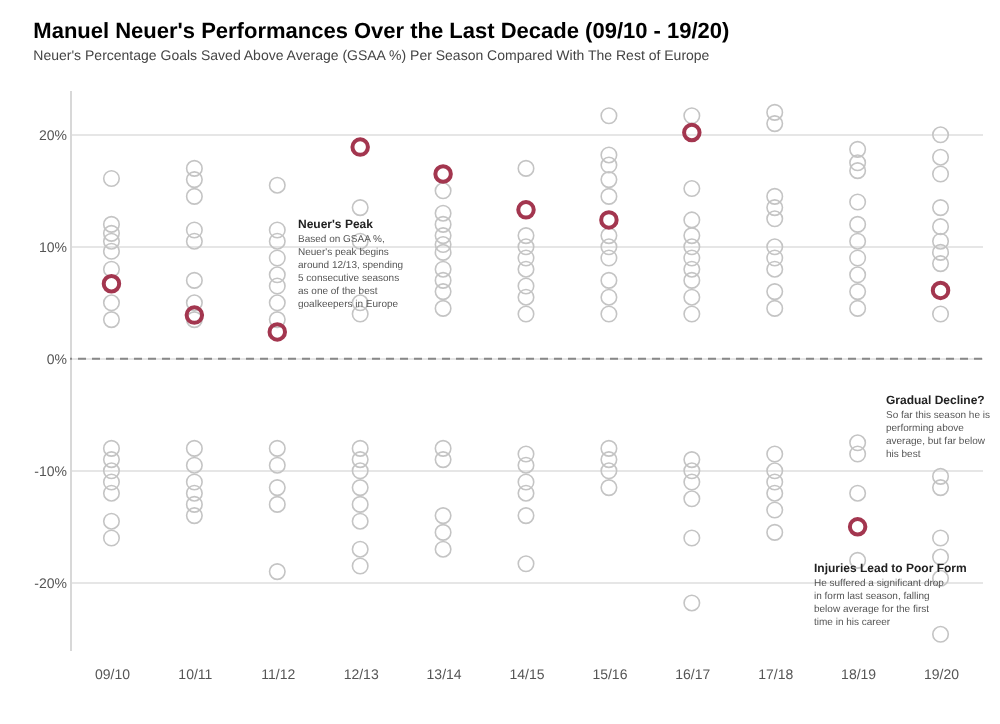 The width and height of the screenshot is (1000, 724). Describe the element at coordinates (382, 32) in the screenshot. I see `chart-title: Manuel Neuer's Performances Over the Last Decade (09/10 - 19/20)` at that location.